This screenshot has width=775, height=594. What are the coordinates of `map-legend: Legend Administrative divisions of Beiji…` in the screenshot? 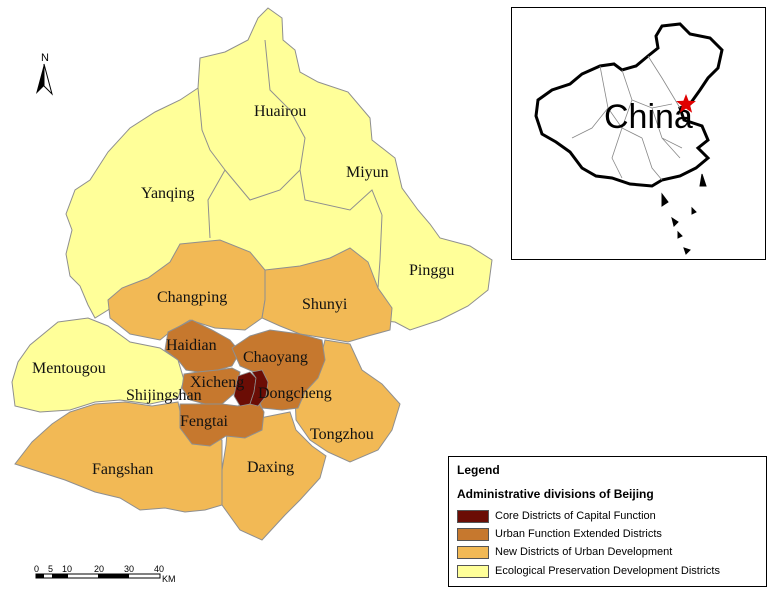 It's located at (607, 521).